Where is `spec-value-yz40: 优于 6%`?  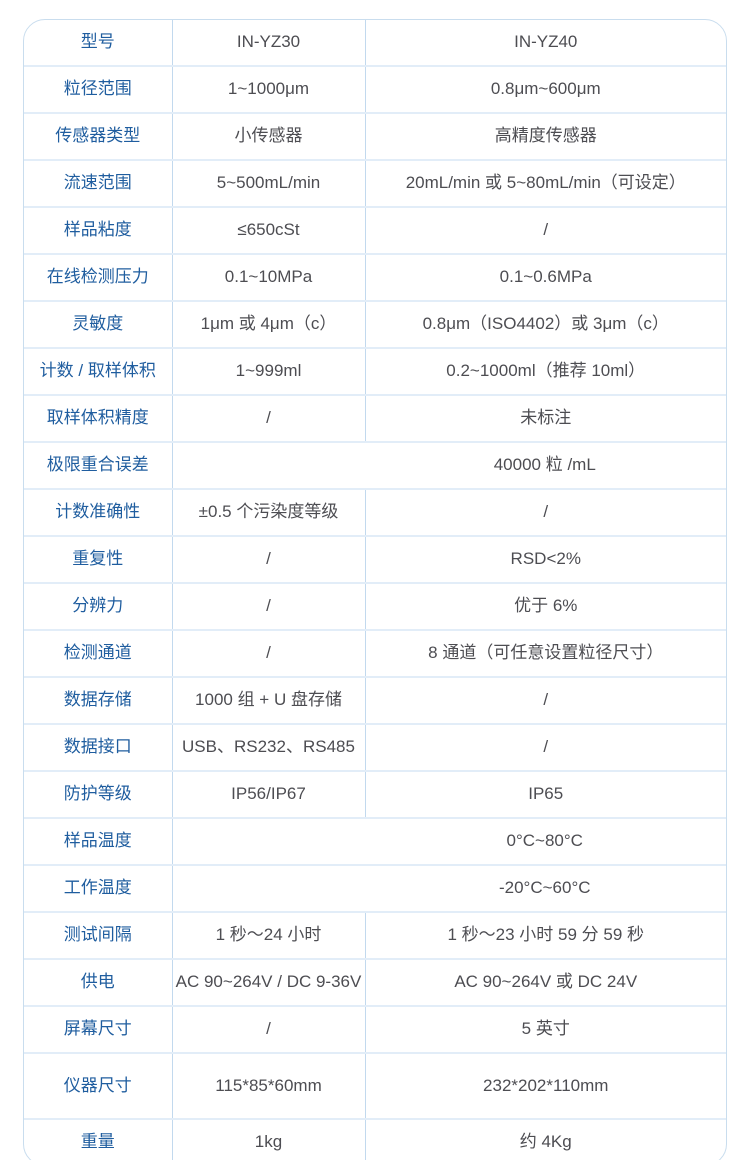
spec-value-yz40: 优于 6% is located at coordinates (545, 606).